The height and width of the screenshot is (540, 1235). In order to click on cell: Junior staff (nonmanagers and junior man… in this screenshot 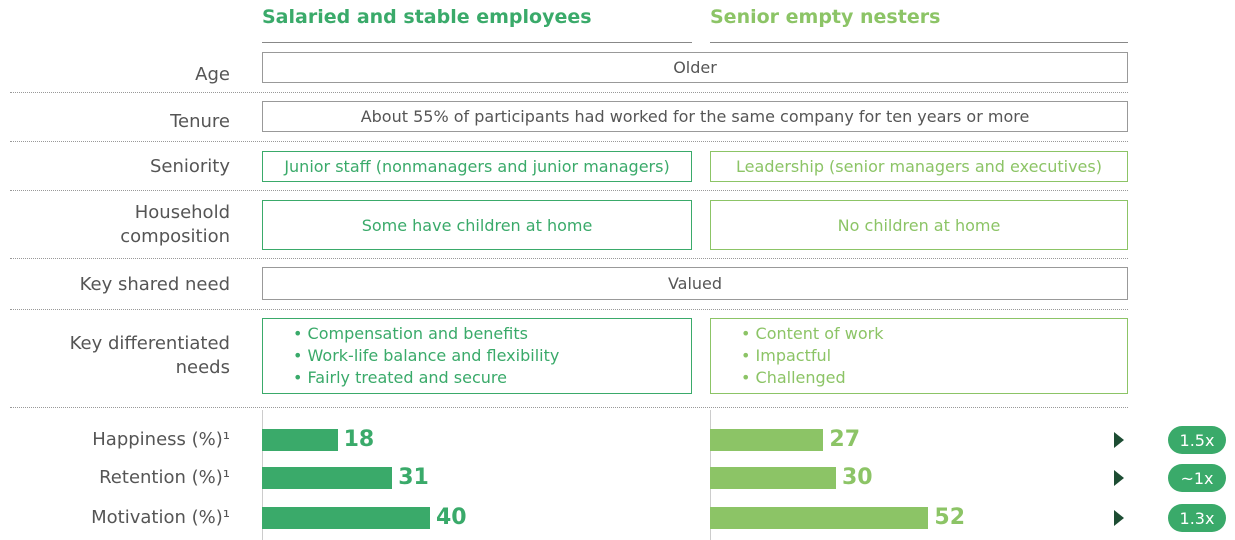, I will do `click(477, 166)`.